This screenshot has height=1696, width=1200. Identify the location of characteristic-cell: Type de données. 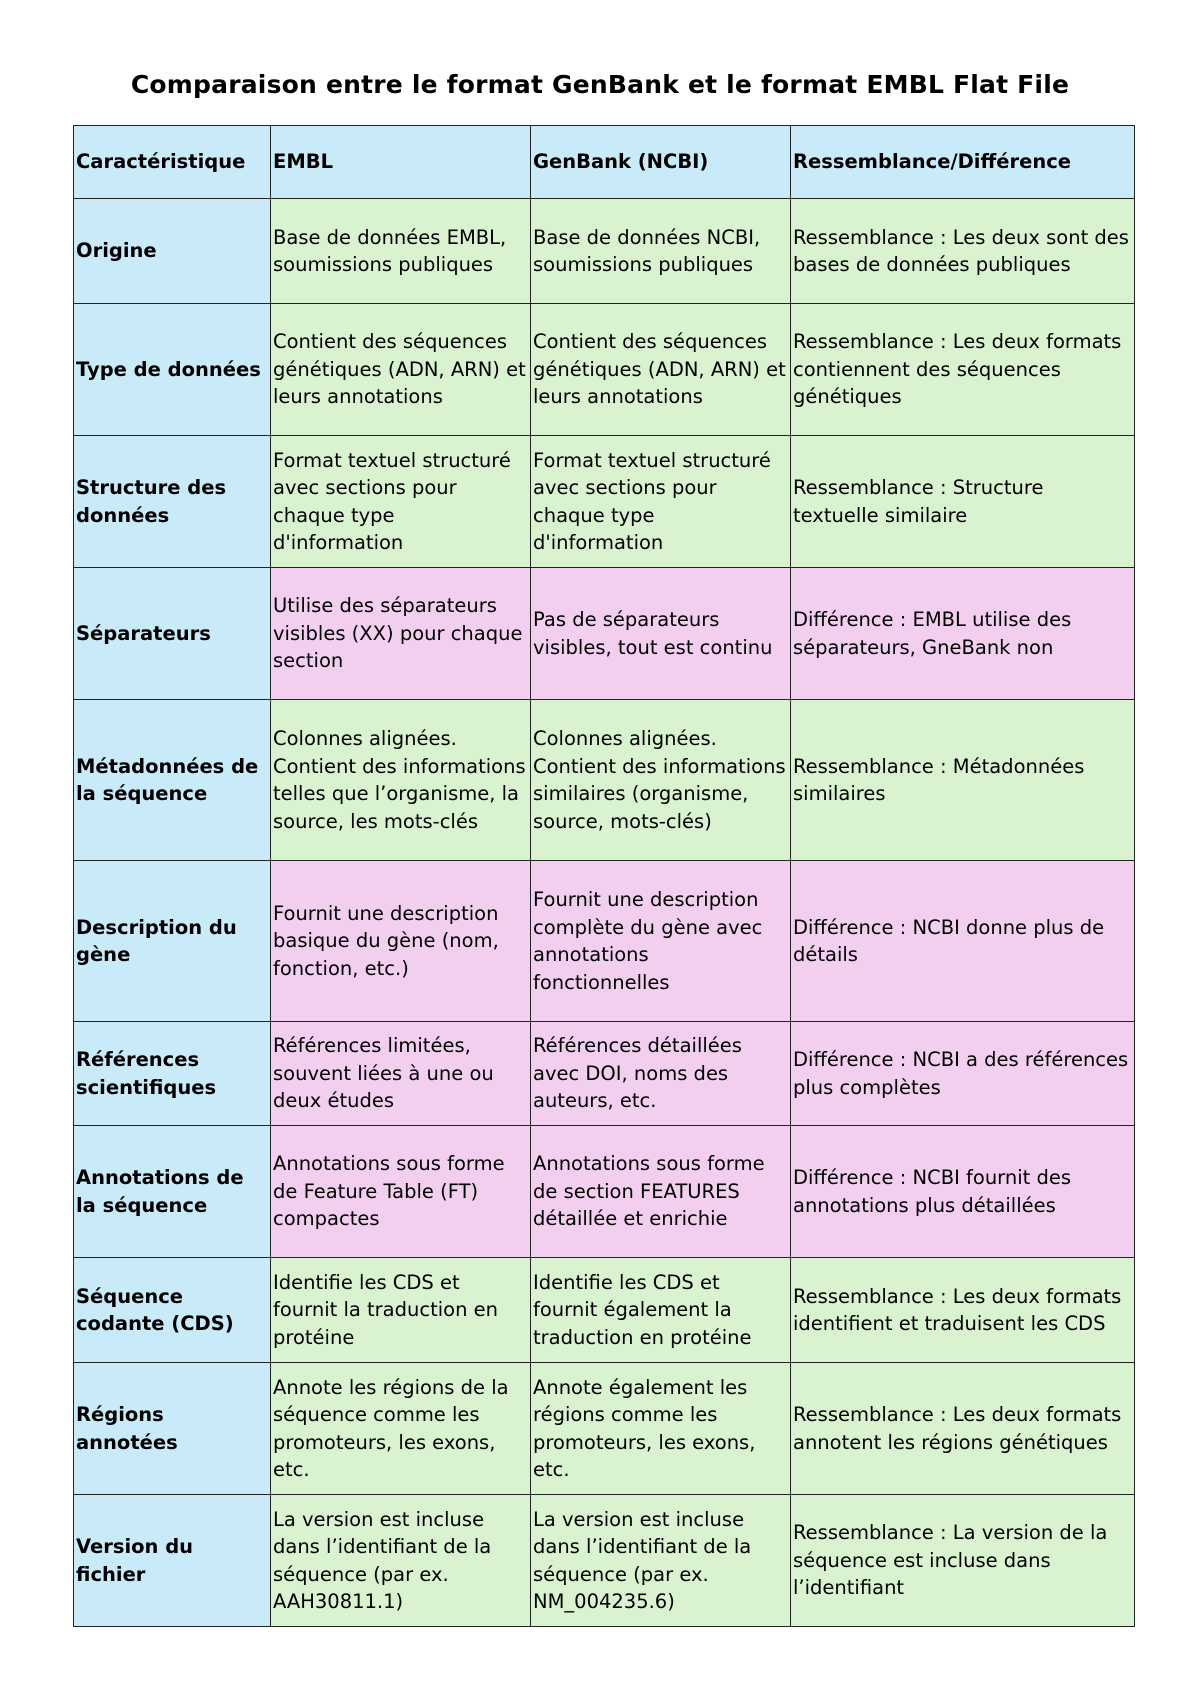
(172, 369).